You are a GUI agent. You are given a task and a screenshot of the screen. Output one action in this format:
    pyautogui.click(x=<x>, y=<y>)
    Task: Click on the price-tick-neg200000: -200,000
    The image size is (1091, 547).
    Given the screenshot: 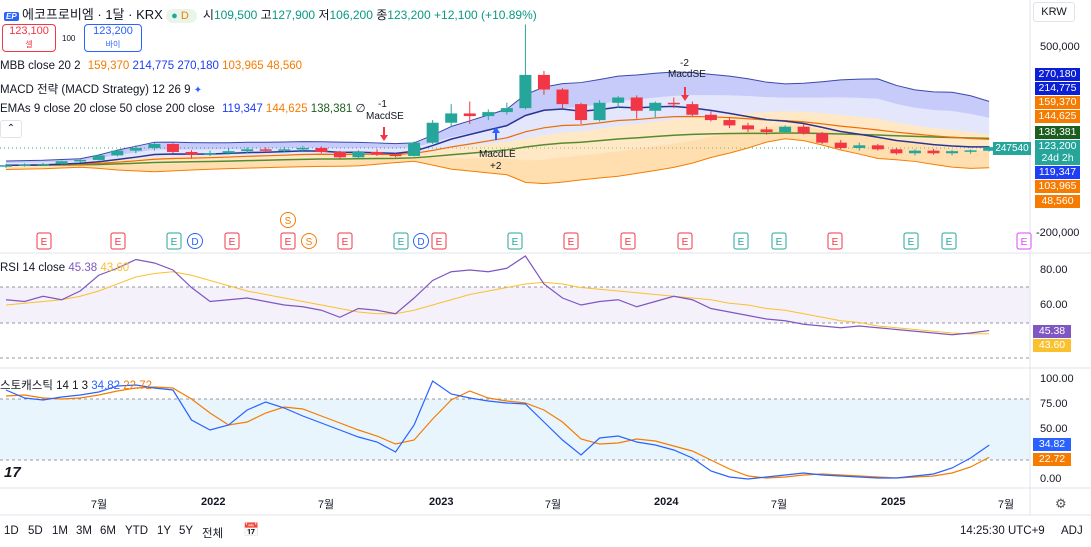 What is the action you would take?
    pyautogui.click(x=1058, y=233)
    